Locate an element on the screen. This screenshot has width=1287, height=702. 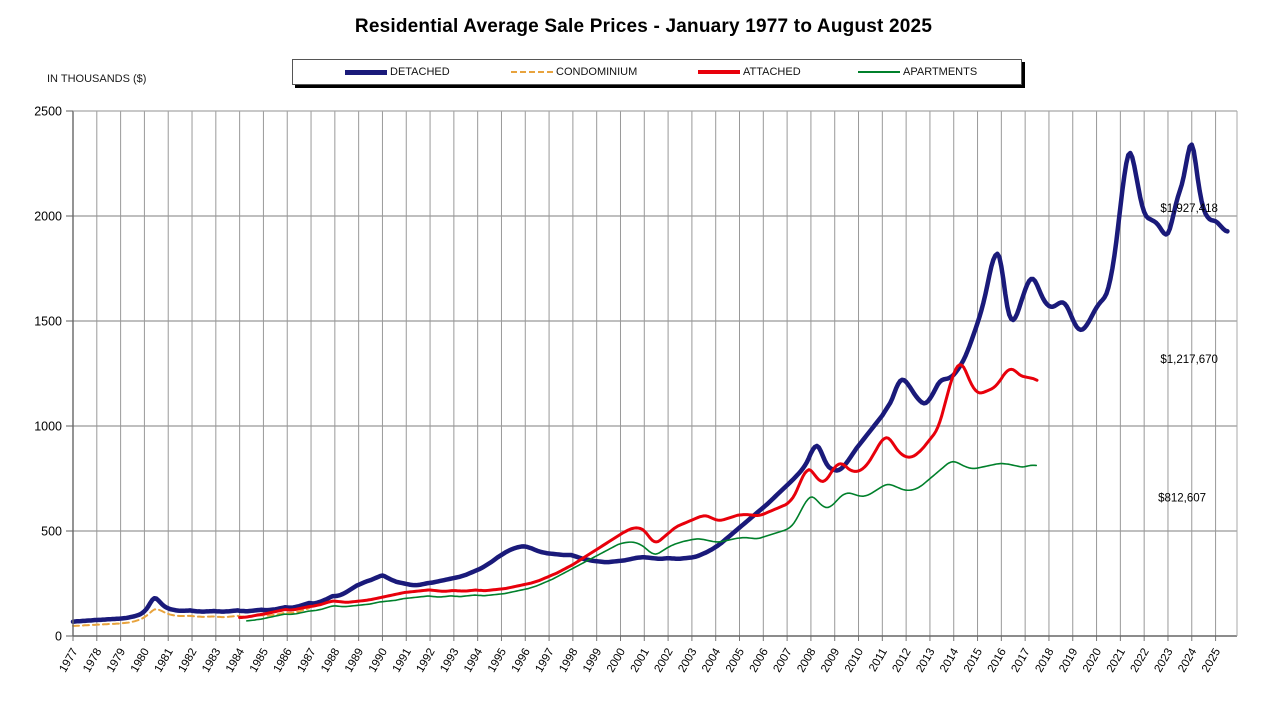
x-tick-label: 1977 is located at coordinates (68, 661).